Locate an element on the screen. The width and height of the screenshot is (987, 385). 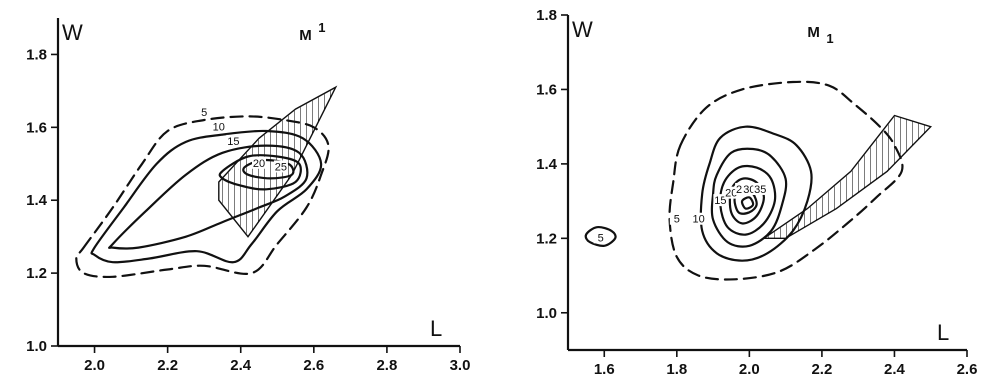
x-tick-label: 2.8 is located at coordinates (386, 365).